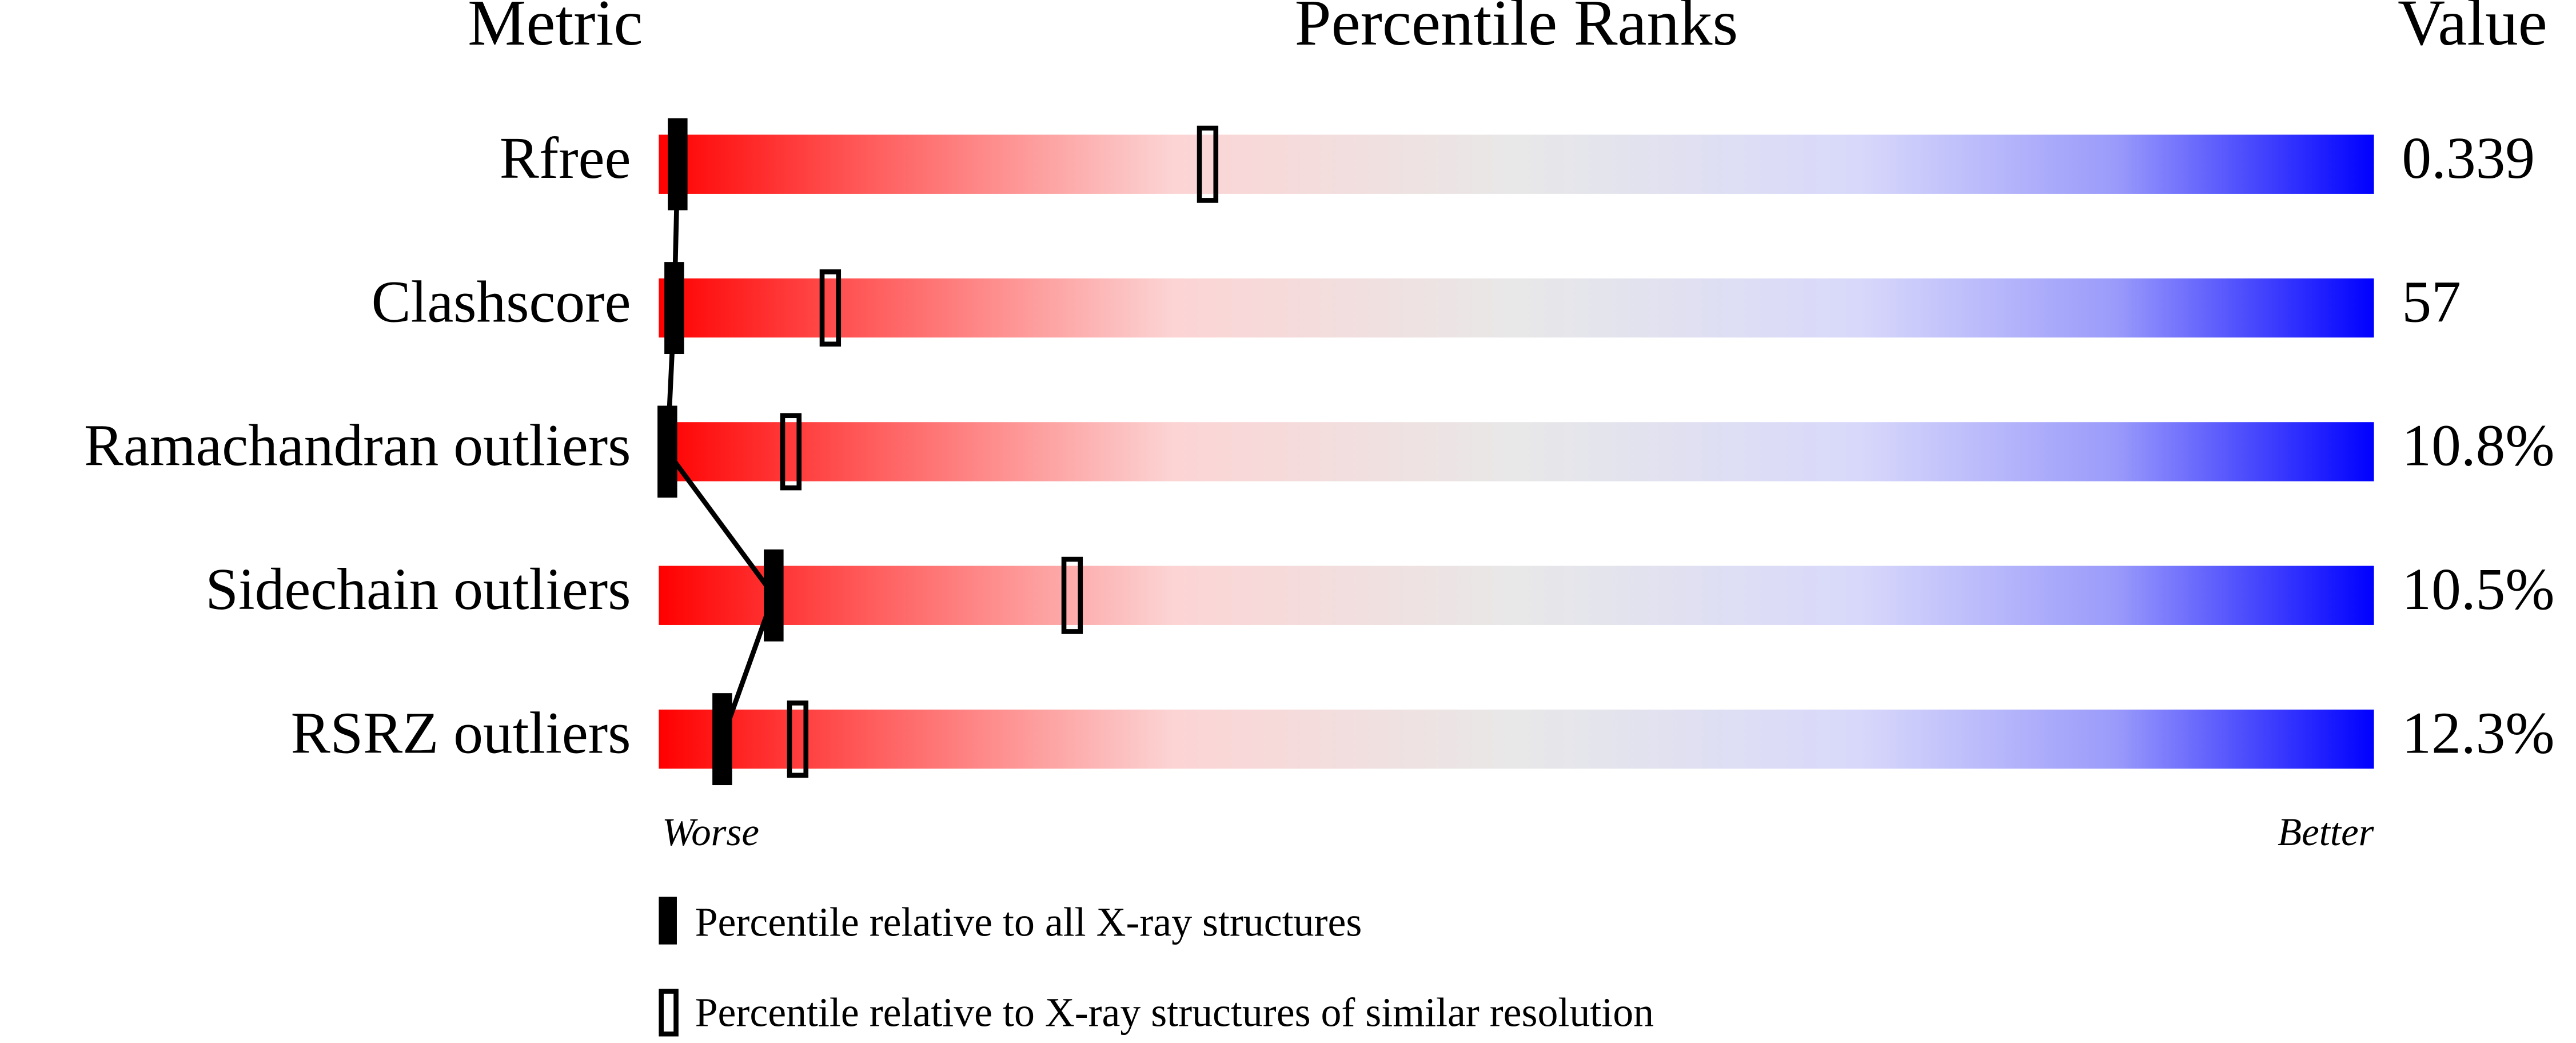 The image size is (2576, 1043). I want to click on metric-label: Ramachandran outliers, so click(357, 446).